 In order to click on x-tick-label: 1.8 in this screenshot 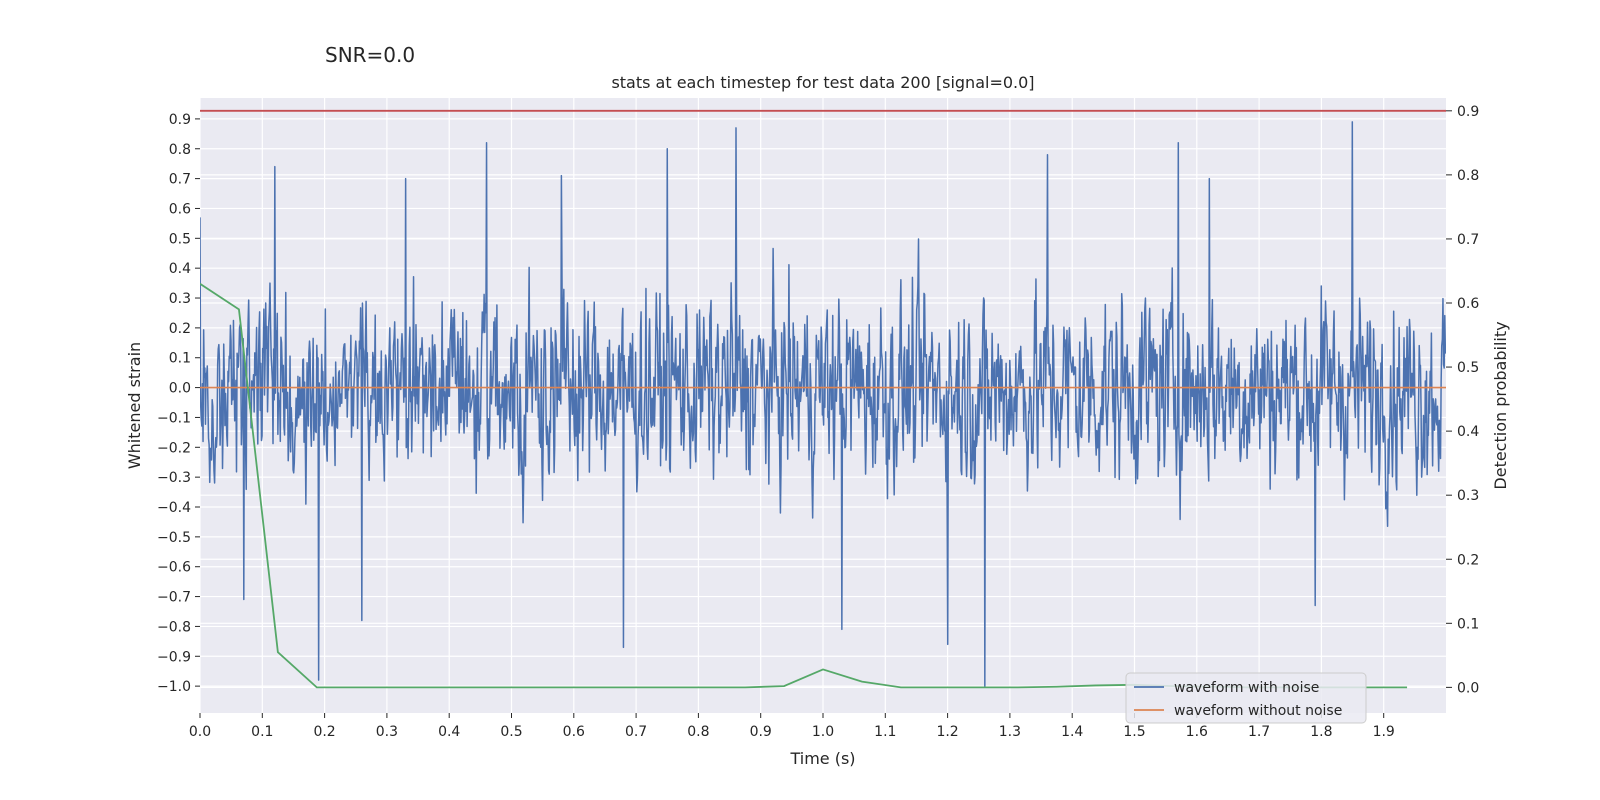, I will do `click(1321, 732)`.